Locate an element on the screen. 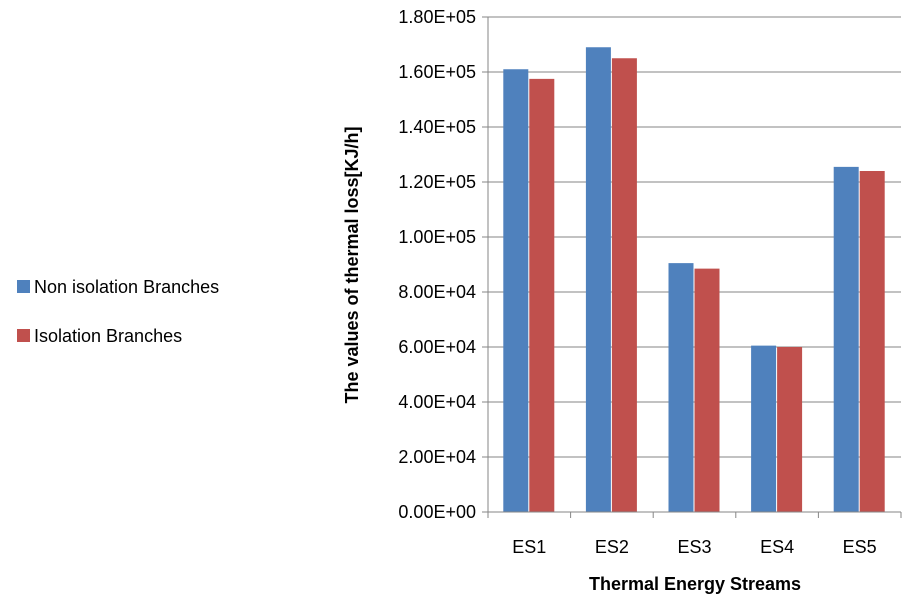  x-tick-label: ES5 is located at coordinates (860, 547).